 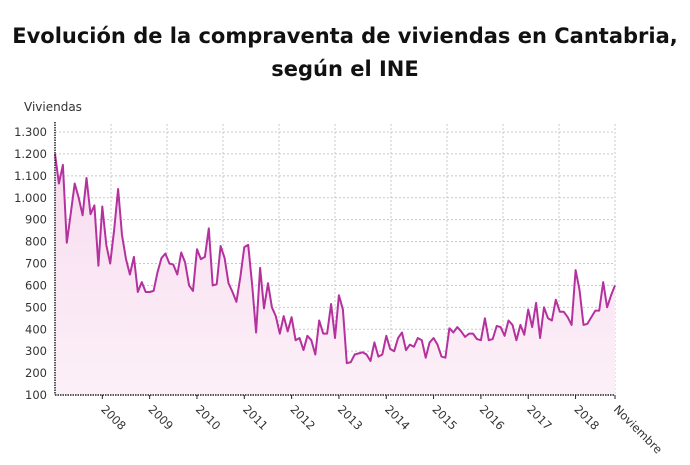 I want to click on x-tick-label: 2014, so click(x=397, y=417).